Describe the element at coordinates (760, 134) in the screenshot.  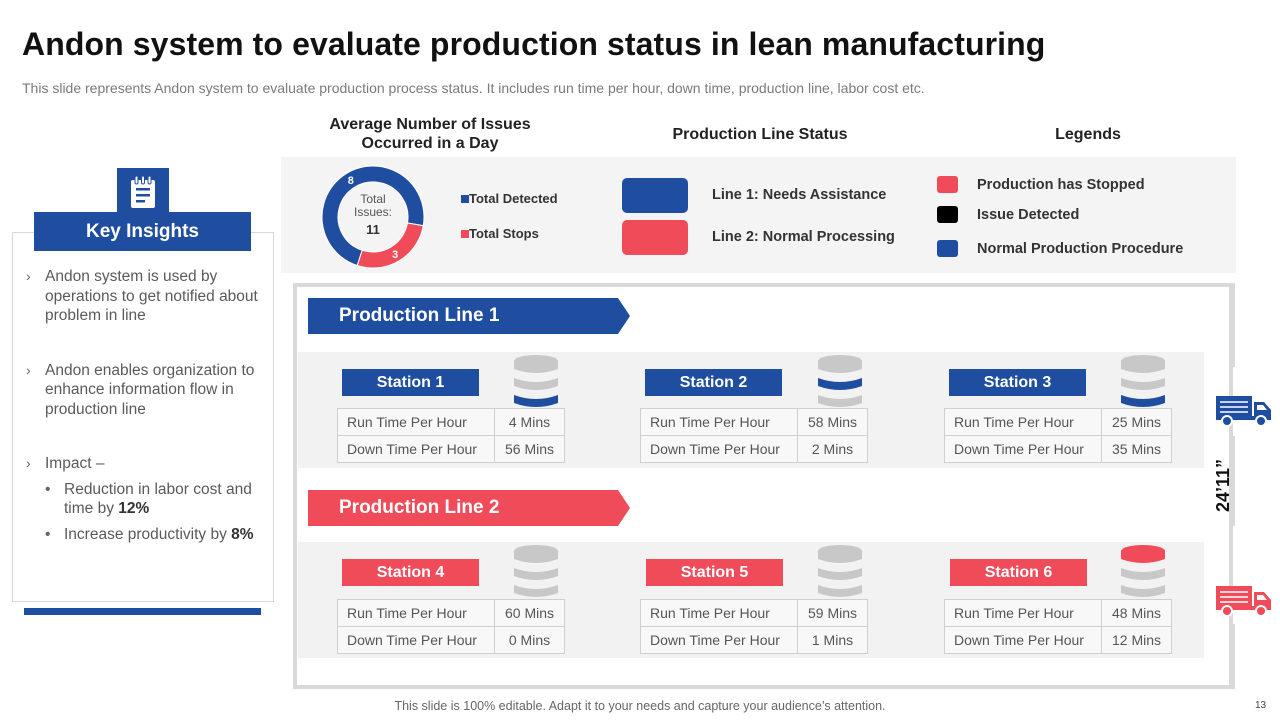
I see `line-status-heading: Production Line Status` at that location.